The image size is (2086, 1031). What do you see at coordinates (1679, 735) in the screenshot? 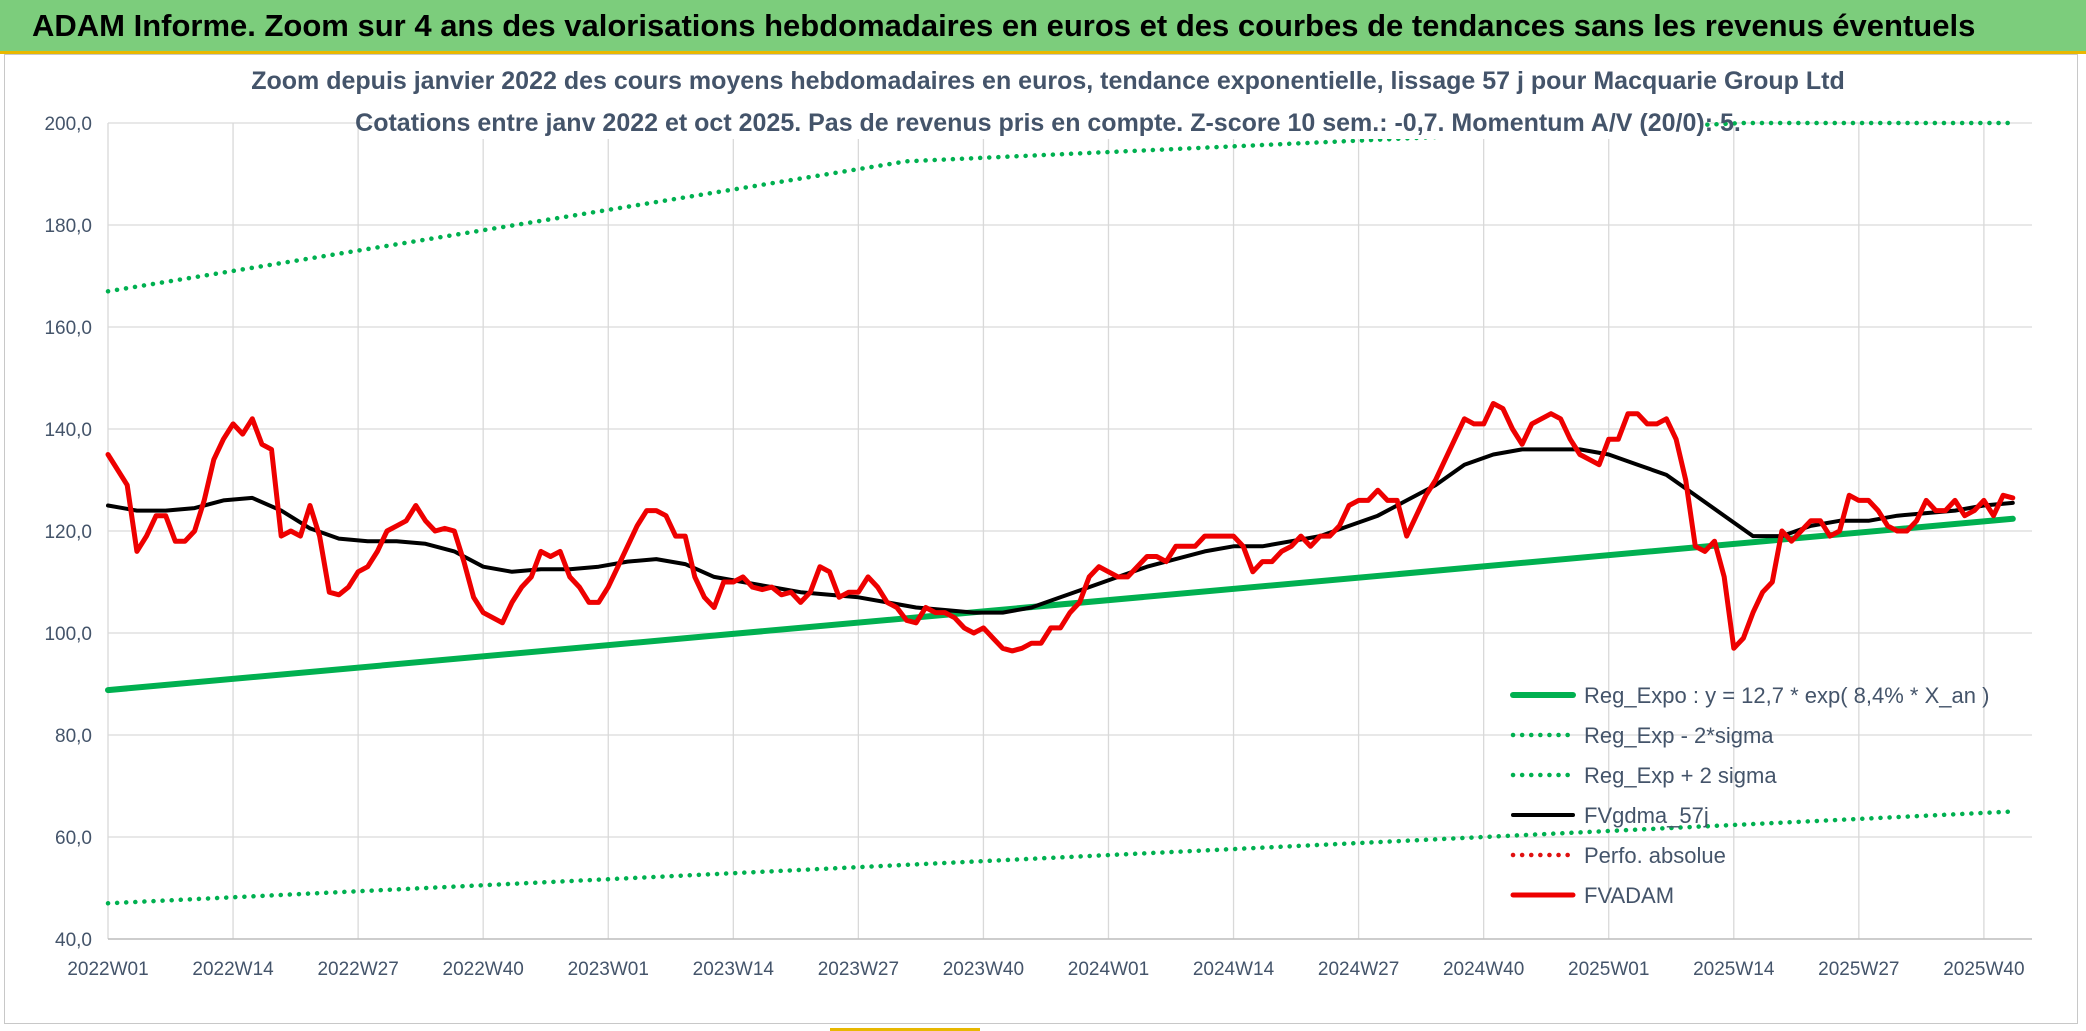
I see `legend-label: Reg_Exp - 2*sigma` at bounding box center [1679, 735].